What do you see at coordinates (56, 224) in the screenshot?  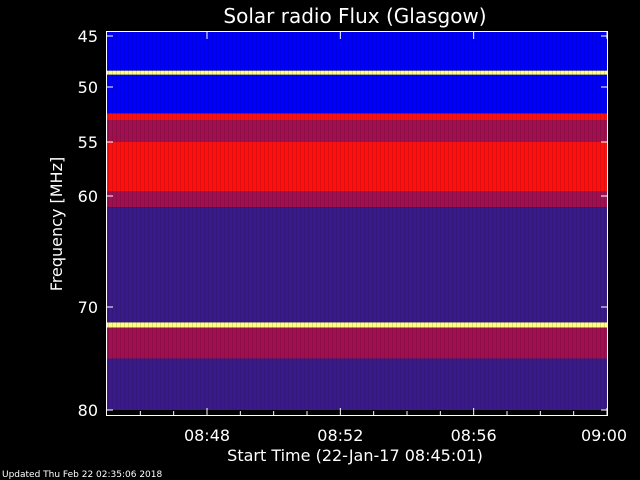 I see `y-axis-label: Frequency [MHz]` at bounding box center [56, 224].